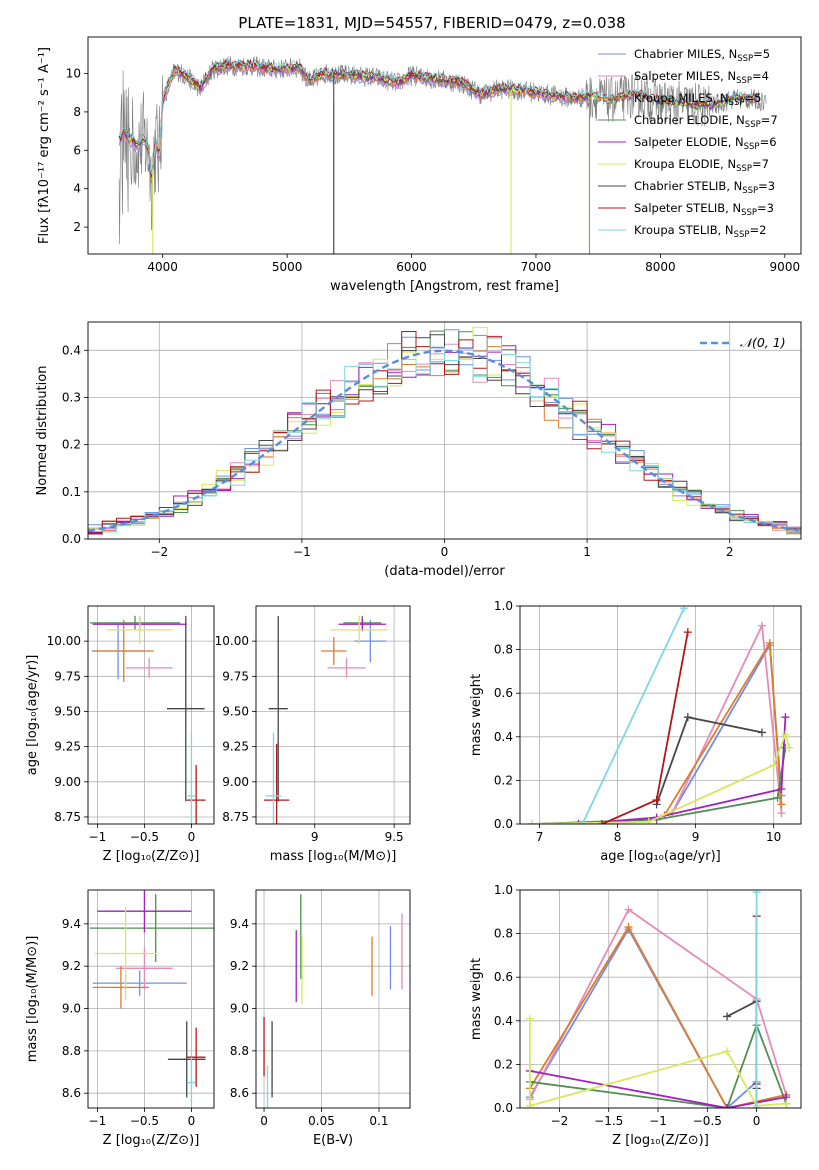  What do you see at coordinates (503, 934) in the screenshot?
I see `y-tick-label: 0.8` at bounding box center [503, 934].